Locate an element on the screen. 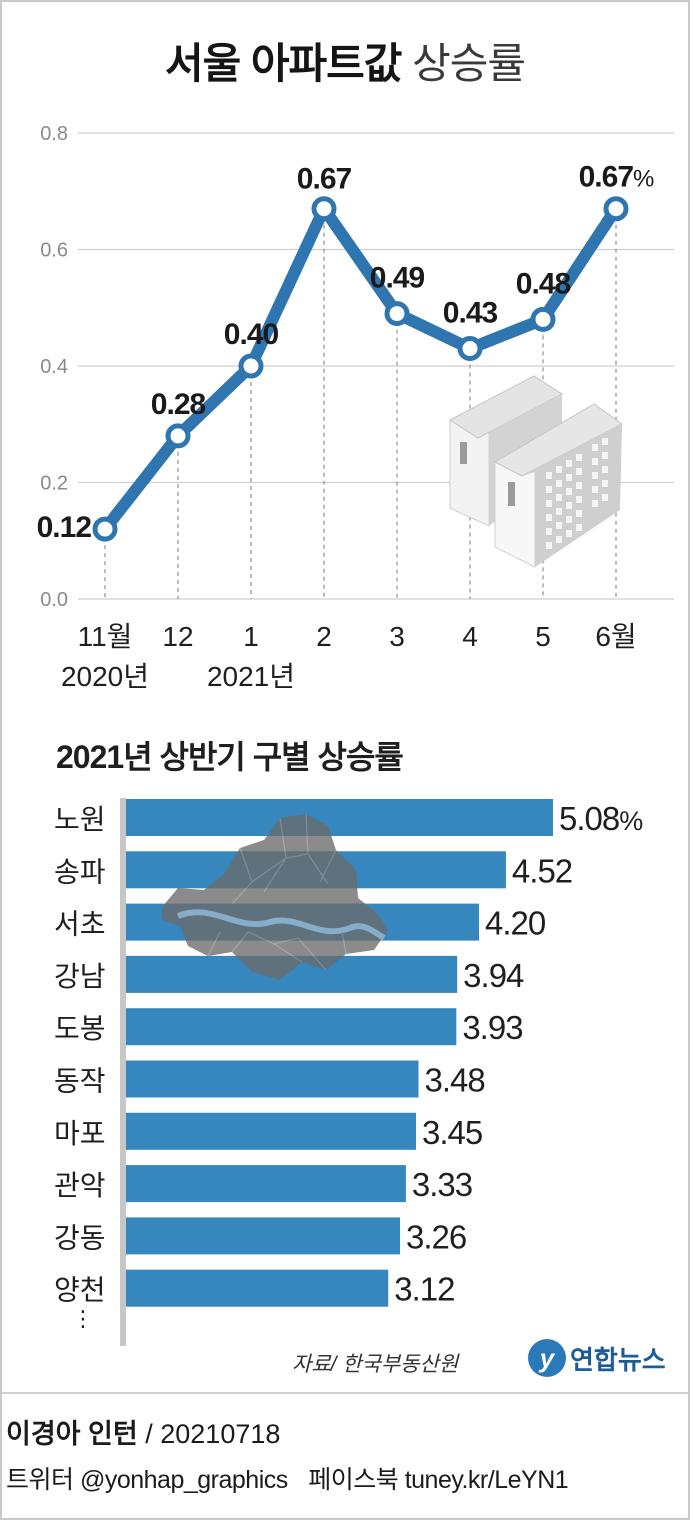  bar-value-label: 3.93 is located at coordinates (492, 1027).